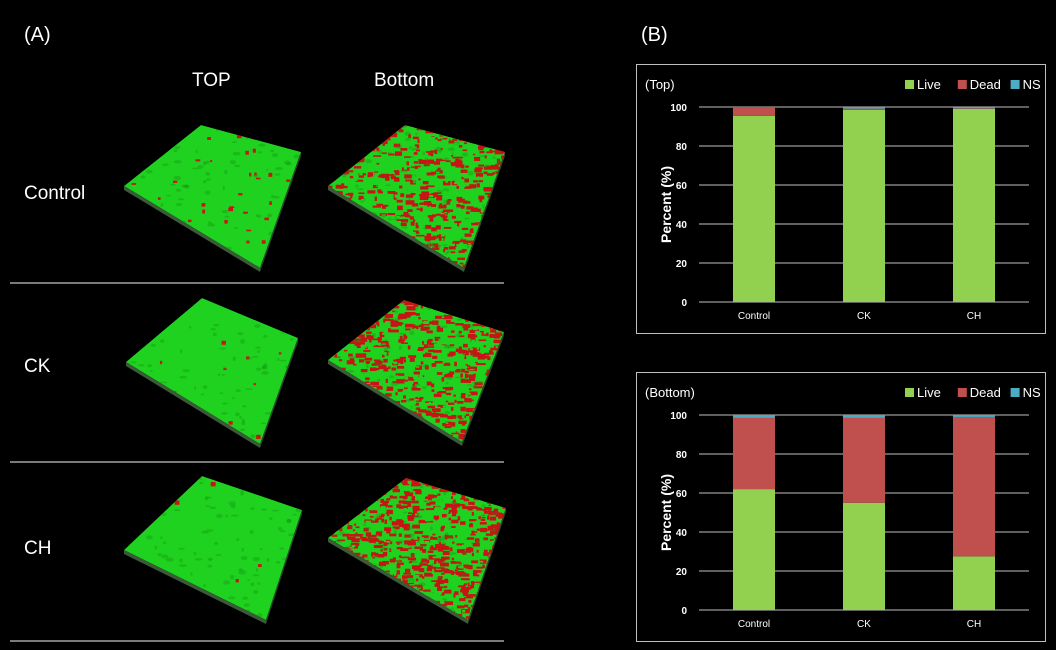  Describe the element at coordinates (417, 549) in the screenshot. I see `slab-surface` at that location.